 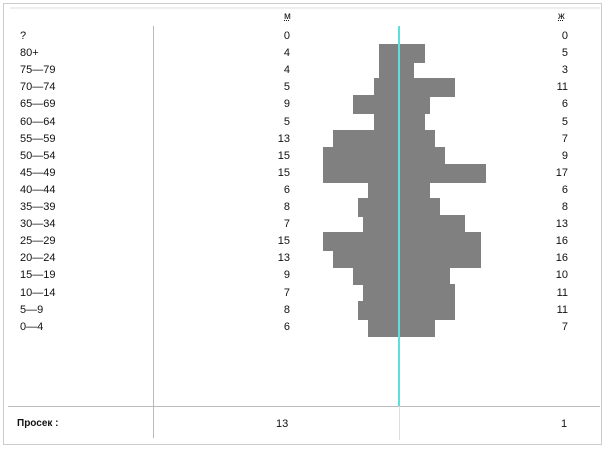 I want to click on male-value: 9, so click(x=286, y=104).